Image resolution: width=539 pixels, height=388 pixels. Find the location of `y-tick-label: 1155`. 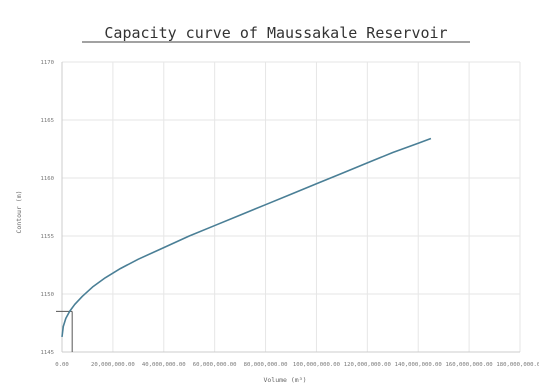

y-tick-label: 1155 is located at coordinates (47, 237).